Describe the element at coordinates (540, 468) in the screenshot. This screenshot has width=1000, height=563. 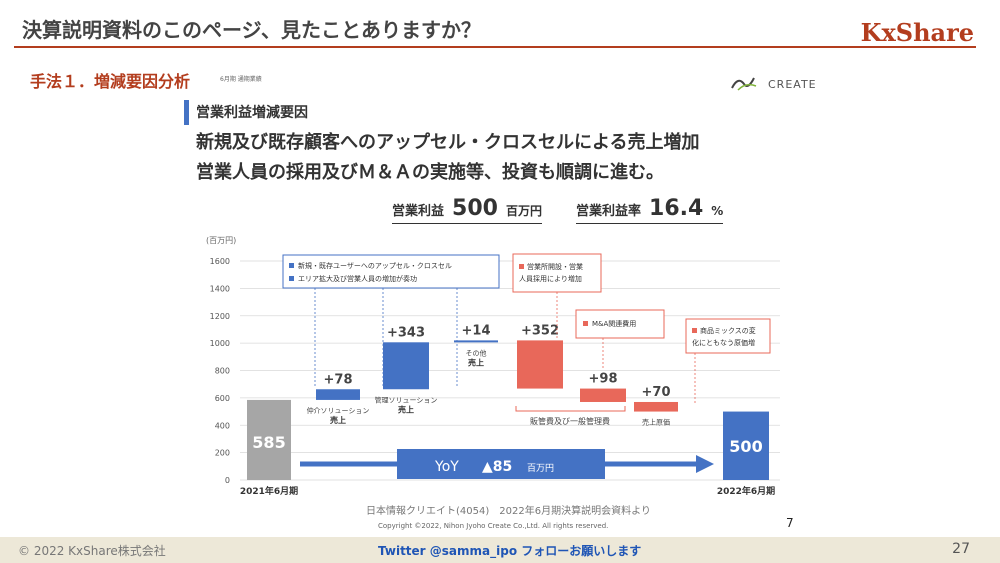
I see `yoy-unit: 百万円` at that location.